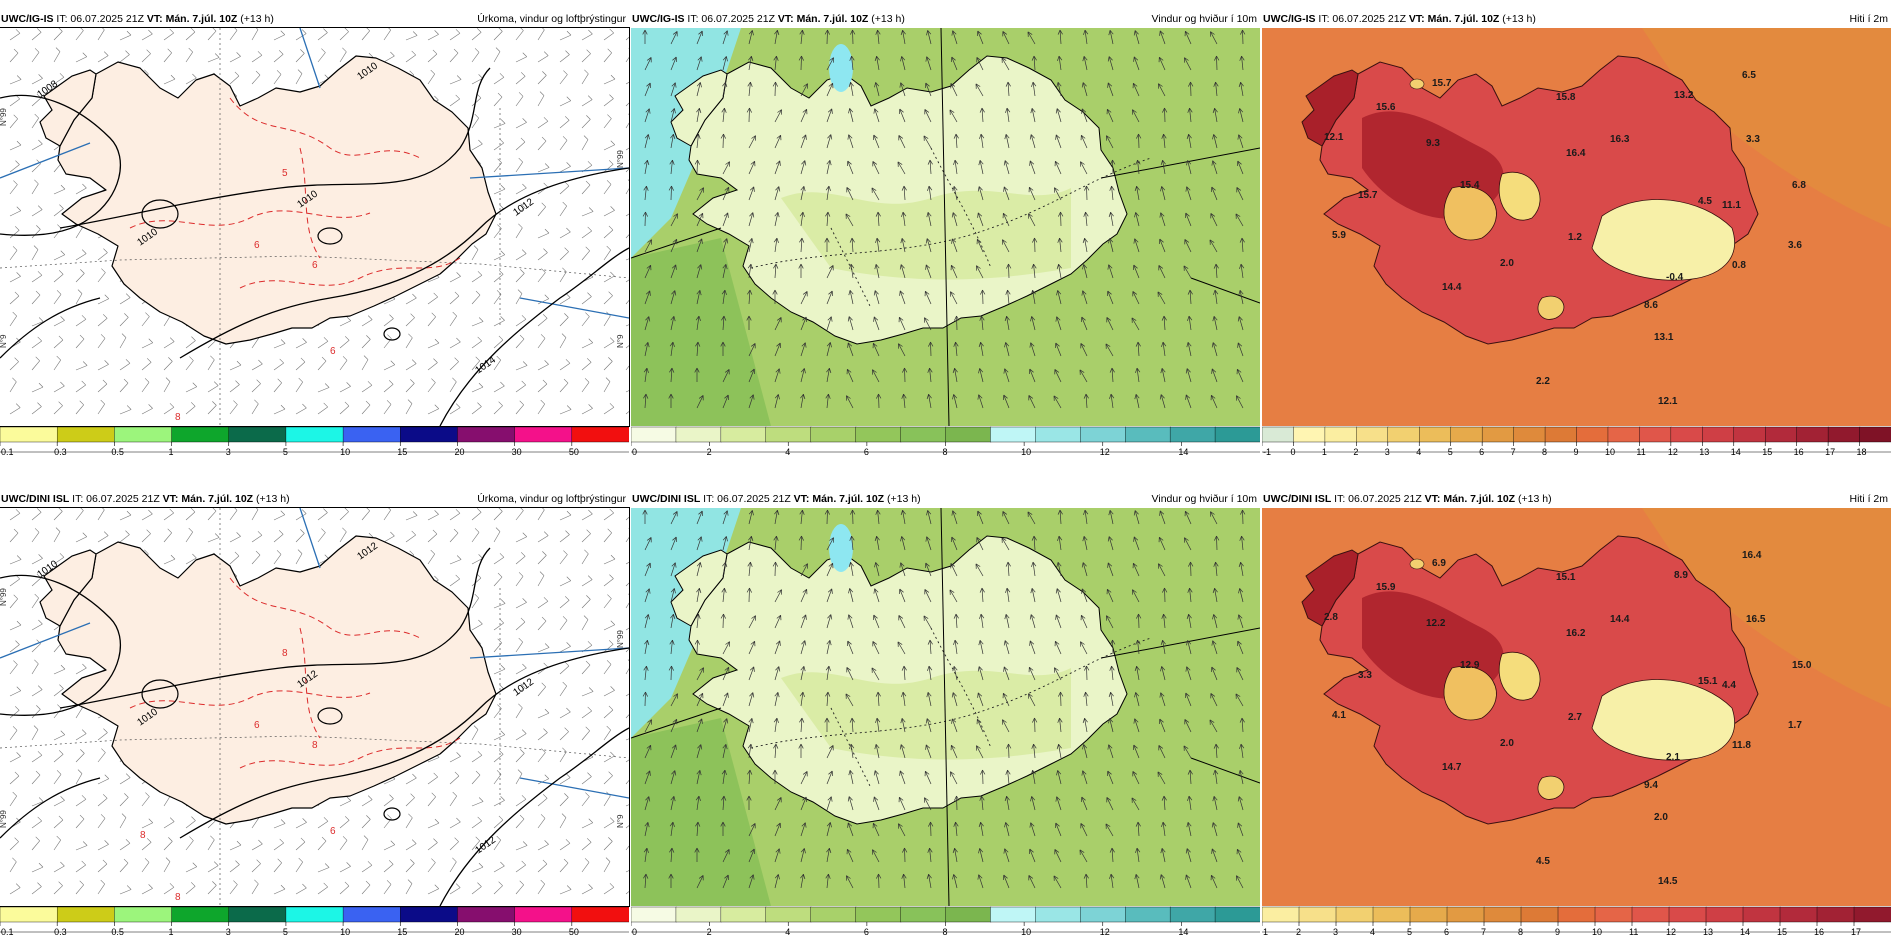 Image resolution: width=1900 pixels, height=950 pixels. Describe the element at coordinates (951, 693) in the screenshot. I see `region-boundary` at that location.